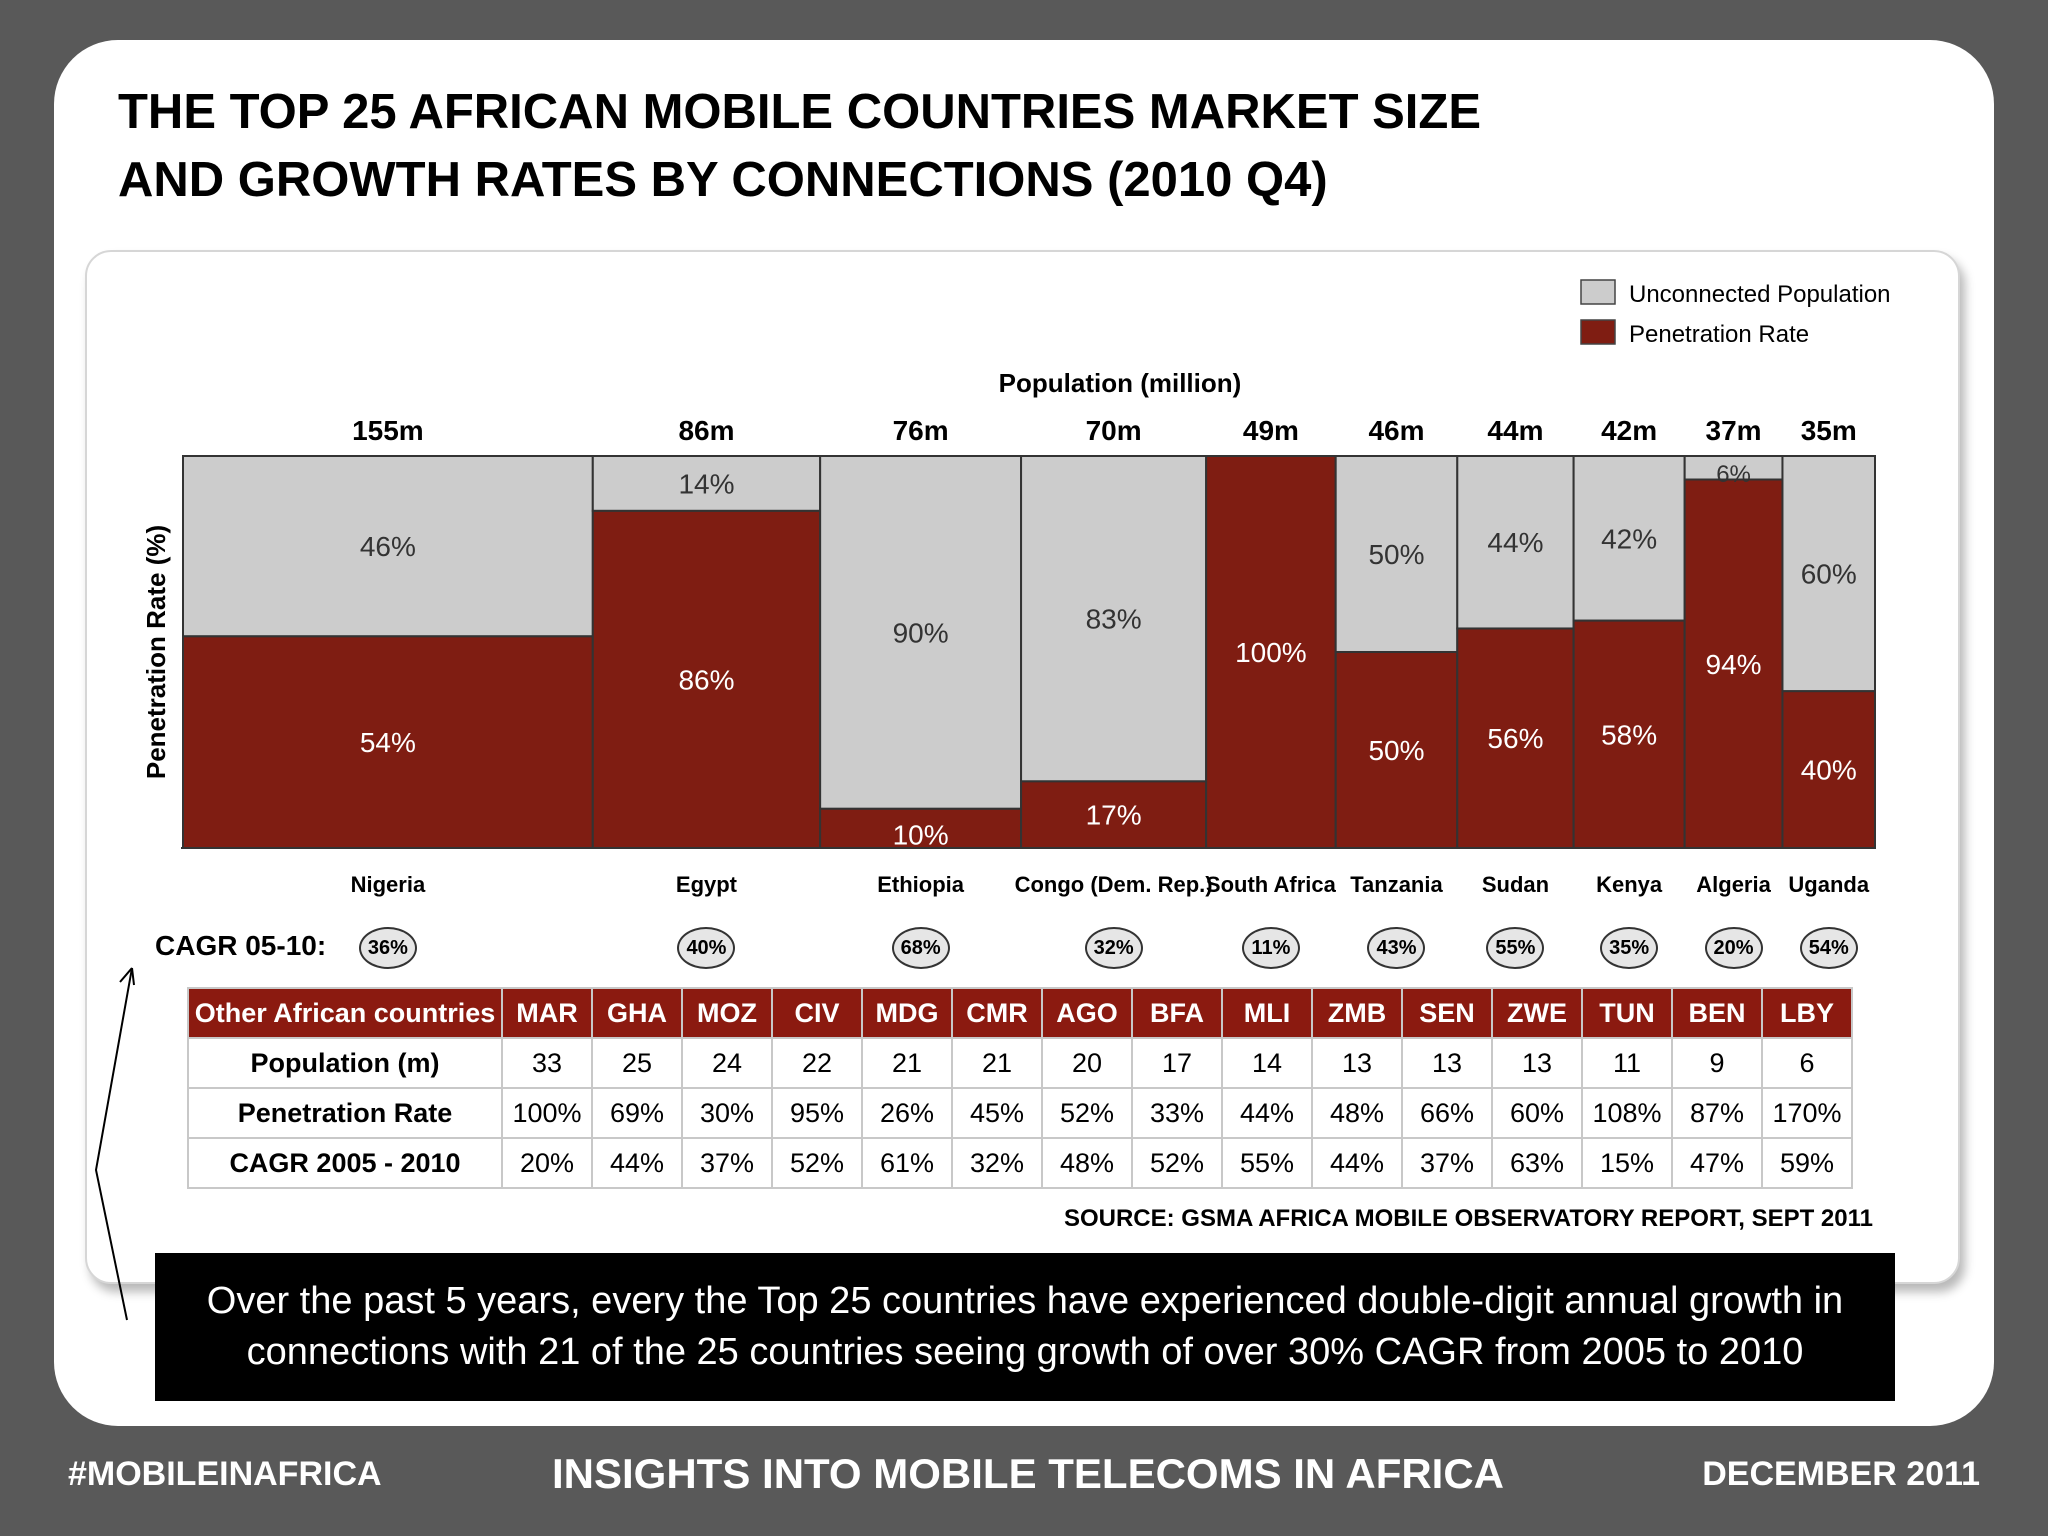 The image size is (2048, 1536). What do you see at coordinates (1396, 884) in the screenshot?
I see `country-label: Tanzania` at bounding box center [1396, 884].